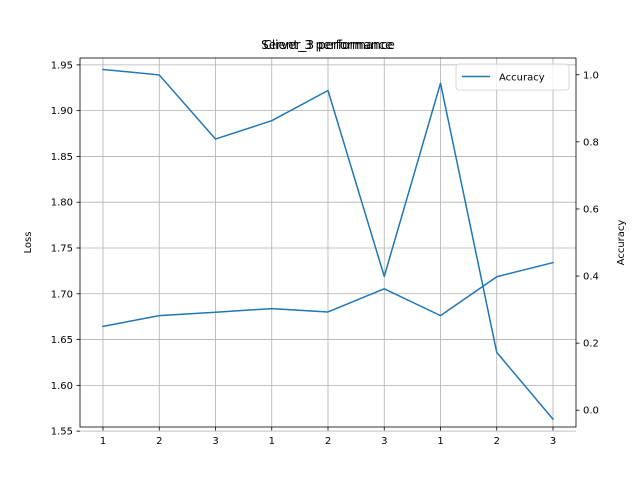  I want to click on right-y-tick-label: 0.6, so click(591, 209).